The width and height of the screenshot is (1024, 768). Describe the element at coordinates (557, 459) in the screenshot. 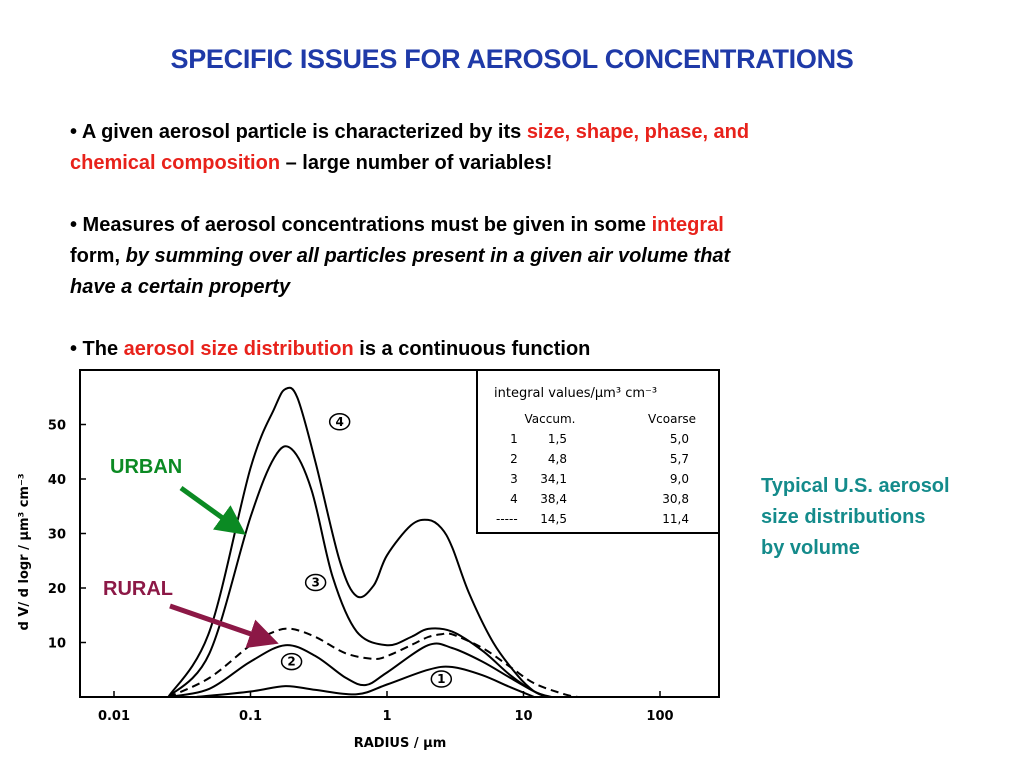

I see `integral-table-vaccum: 4,8` at that location.